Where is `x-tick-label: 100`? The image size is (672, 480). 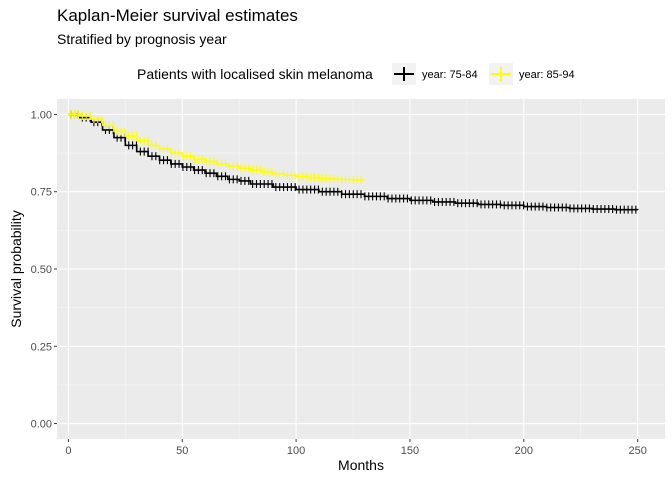
x-tick-label: 100 is located at coordinates (296, 451).